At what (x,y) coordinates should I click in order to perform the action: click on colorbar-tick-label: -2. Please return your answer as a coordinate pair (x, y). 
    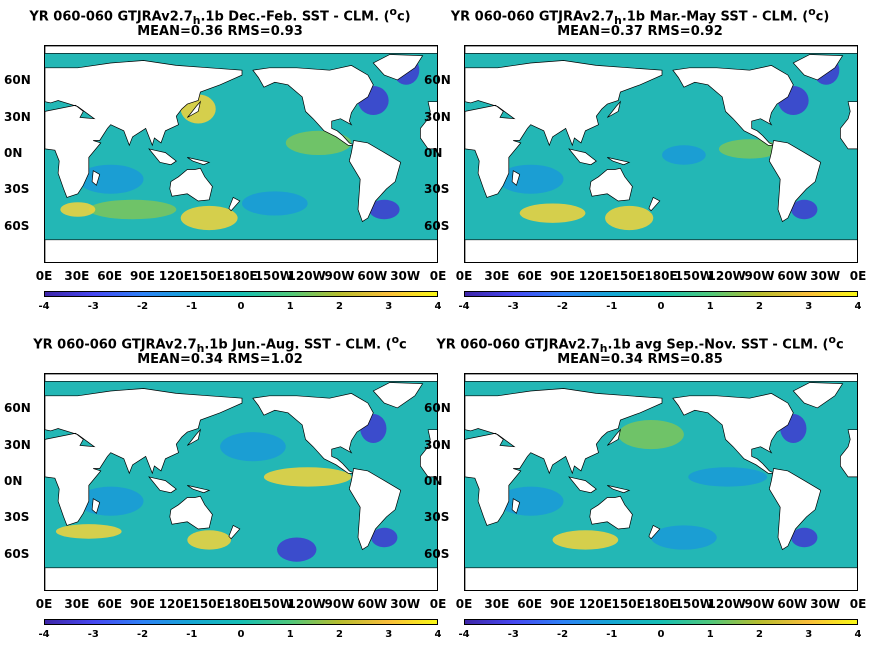
    Looking at the image, I should click on (142, 306).